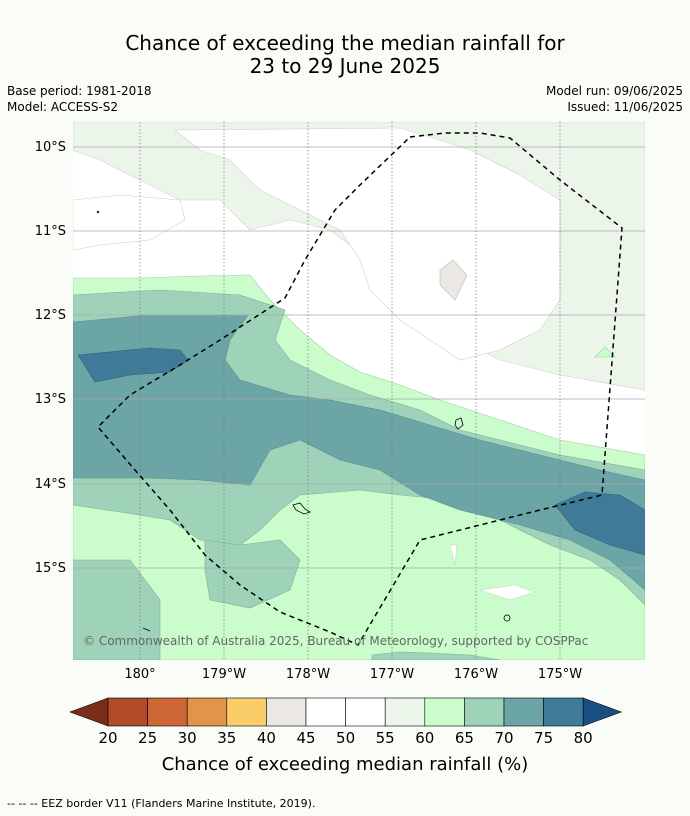 The image size is (690, 816). Describe the element at coordinates (305, 738) in the screenshot. I see `colorbar-tick-label: 45` at that location.